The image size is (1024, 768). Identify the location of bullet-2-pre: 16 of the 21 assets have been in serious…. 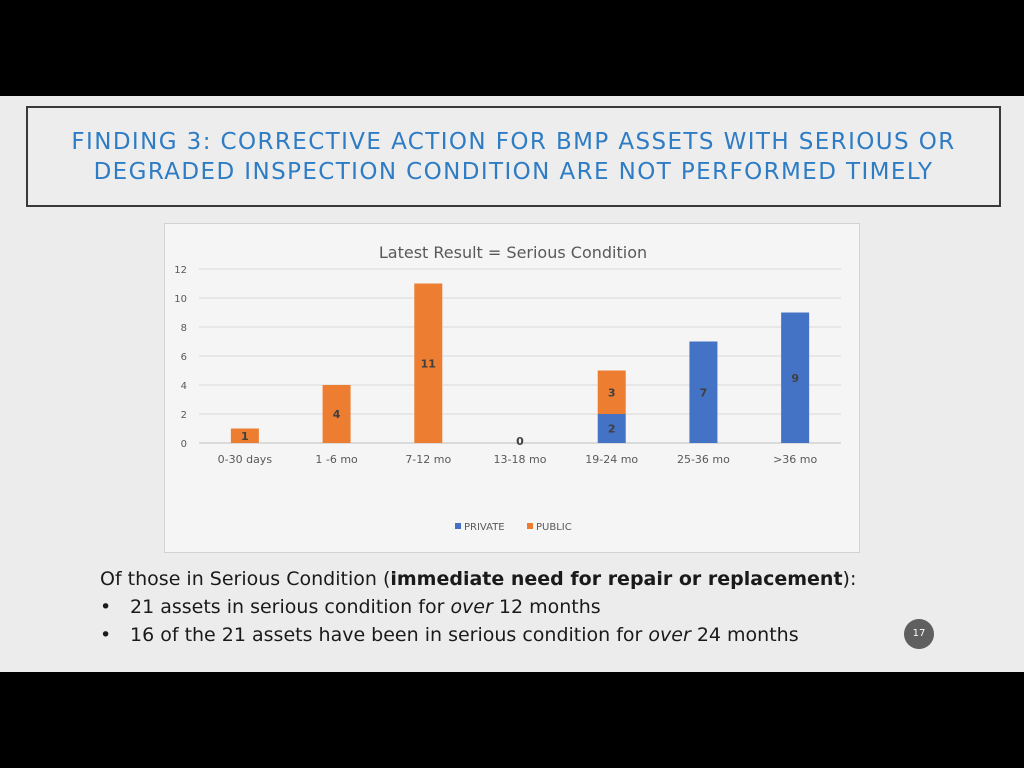
(389, 635).